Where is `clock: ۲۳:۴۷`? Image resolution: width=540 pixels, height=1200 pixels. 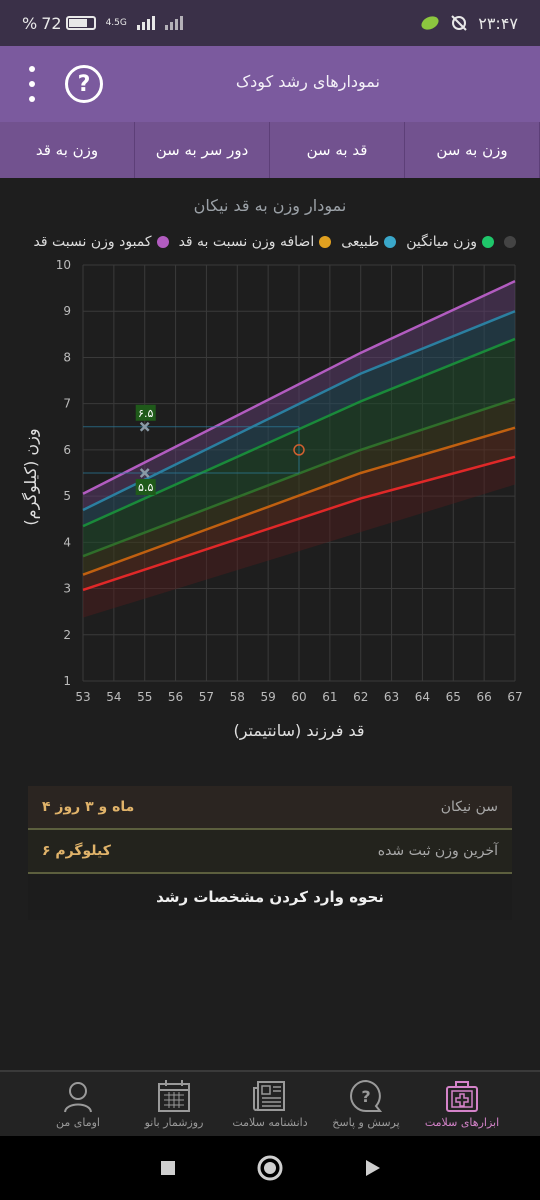
clock: ۲۳:۴۷ is located at coordinates (498, 23).